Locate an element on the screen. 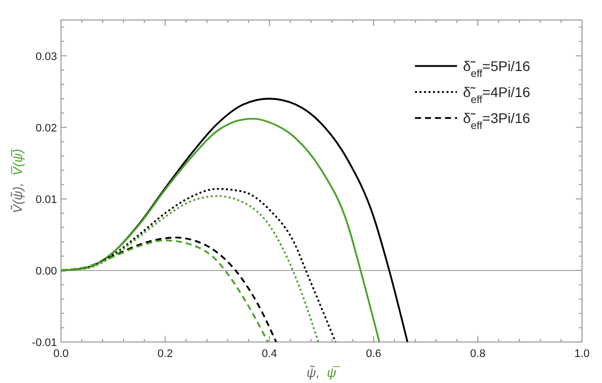  y-tick-label: 0.01 is located at coordinates (46, 200).